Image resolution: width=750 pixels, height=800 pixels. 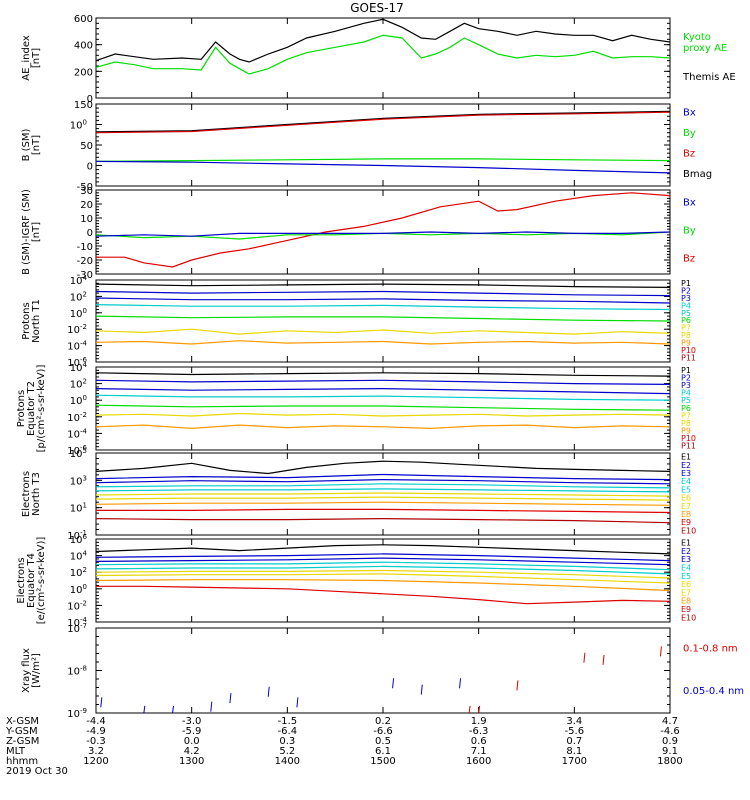 I want to click on y-tick-label-ae: 400, so click(x=83, y=46).